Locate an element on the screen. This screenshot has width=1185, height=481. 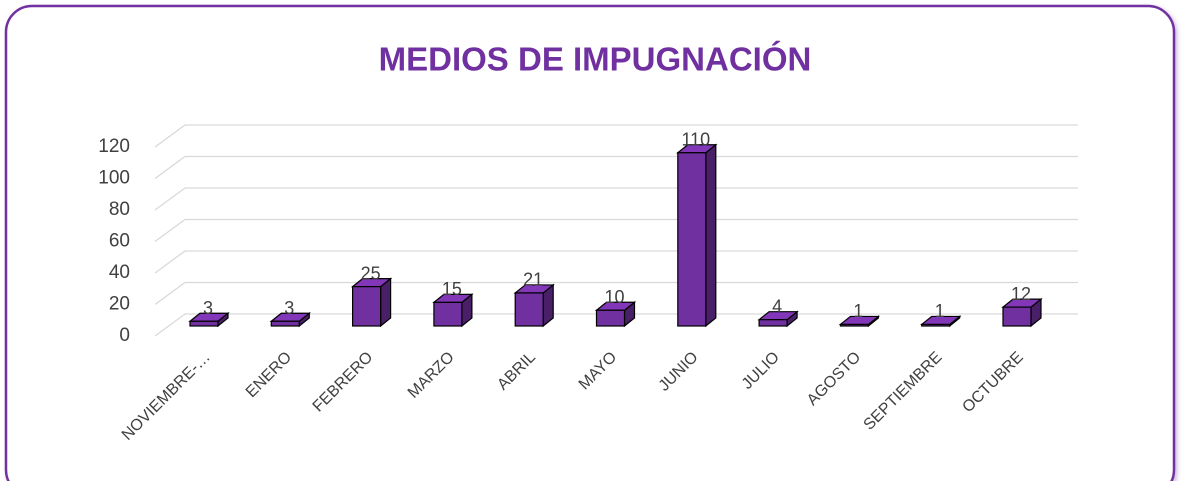
value-label: 10 is located at coordinates (614, 297).